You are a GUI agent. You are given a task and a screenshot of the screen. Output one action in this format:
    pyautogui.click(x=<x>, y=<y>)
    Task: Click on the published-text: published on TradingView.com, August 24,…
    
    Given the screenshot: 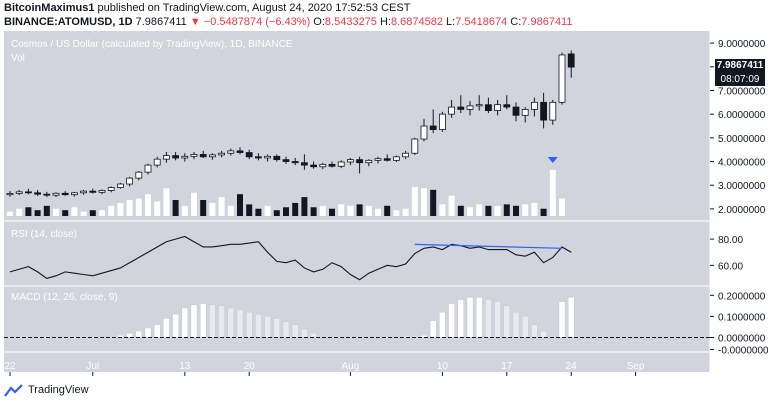 What is the action you would take?
    pyautogui.click(x=254, y=8)
    